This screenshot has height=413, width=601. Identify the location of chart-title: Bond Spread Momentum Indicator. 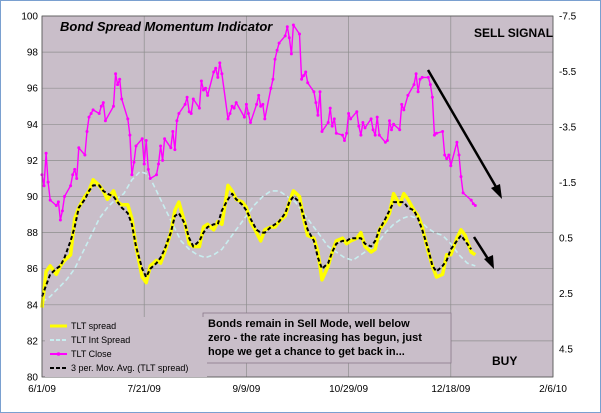
(166, 26).